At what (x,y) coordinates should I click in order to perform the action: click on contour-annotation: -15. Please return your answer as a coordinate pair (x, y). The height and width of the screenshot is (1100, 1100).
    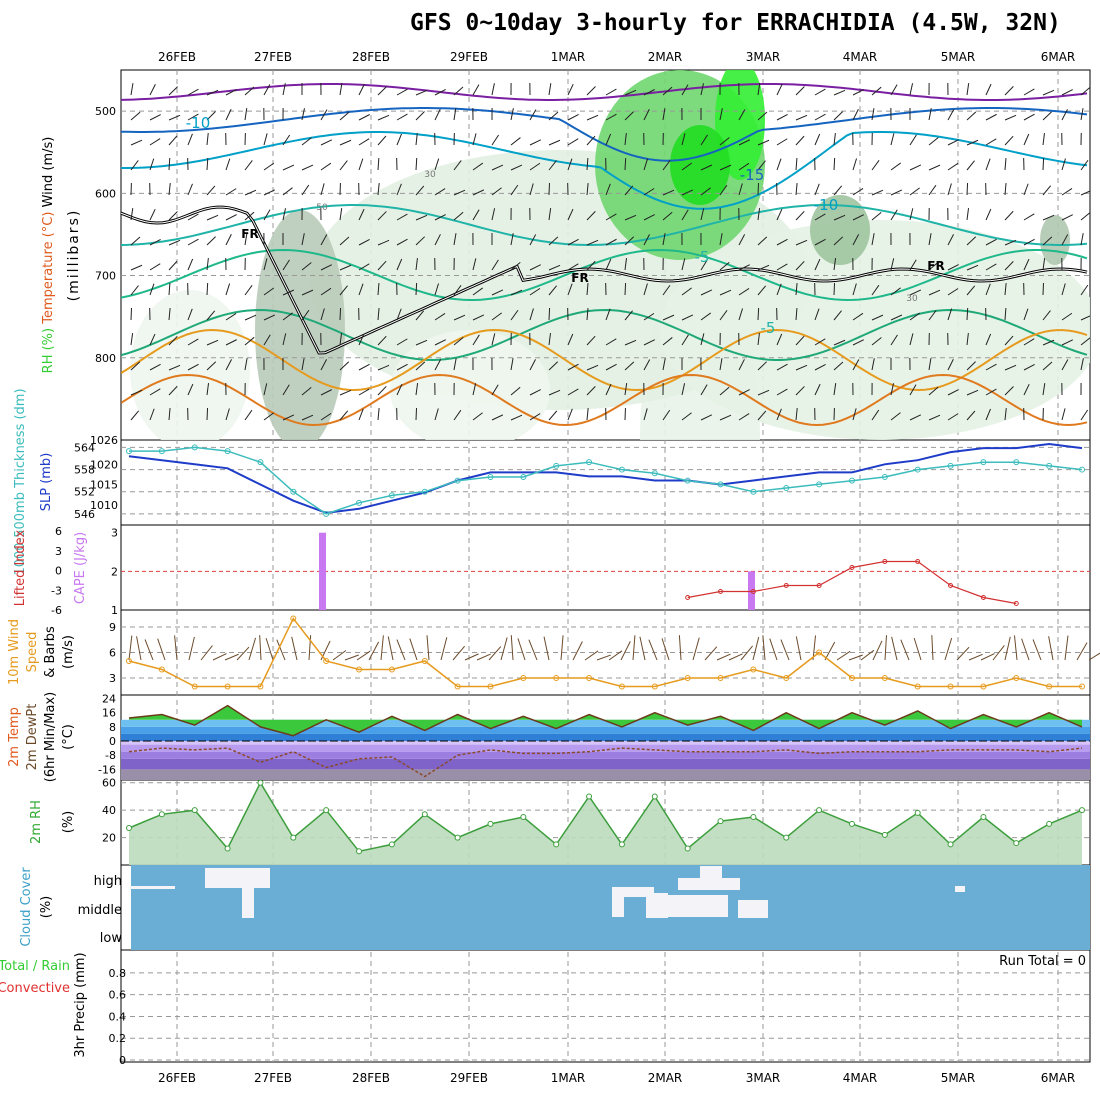
    Looking at the image, I should click on (752, 175).